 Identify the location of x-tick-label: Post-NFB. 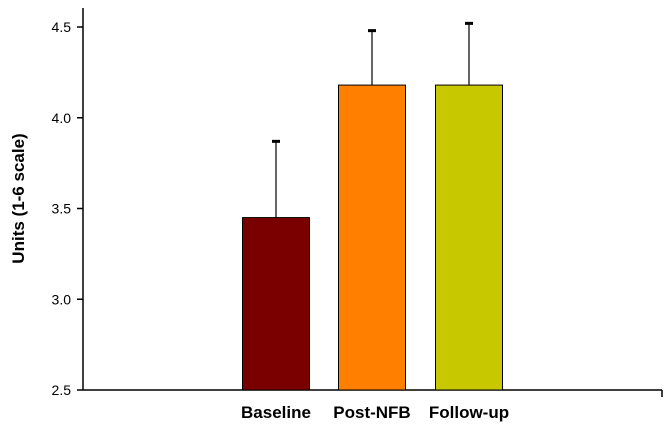
(371, 412).